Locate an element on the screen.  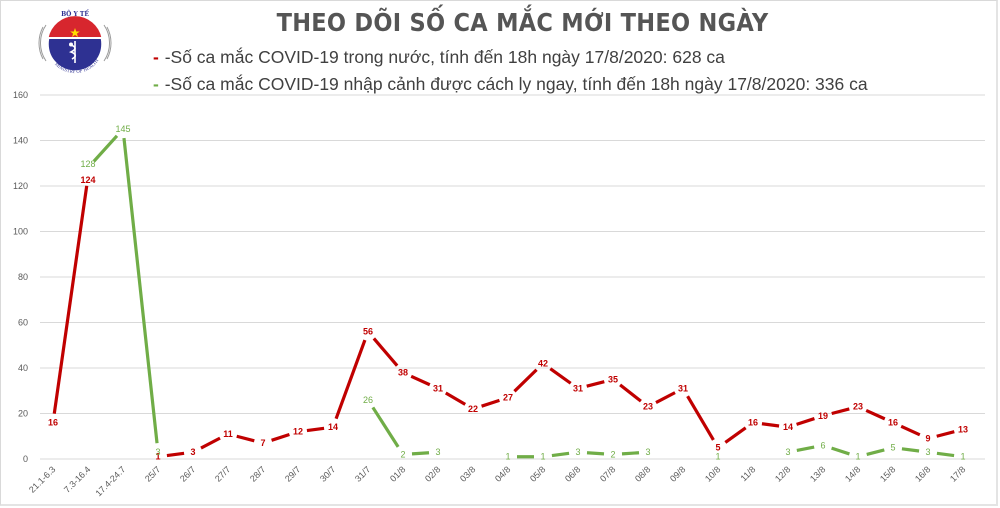
chart-title: THEO DÕI SỐ CA MẮC MỚI THEO NGÀY is located at coordinates (522, 22).